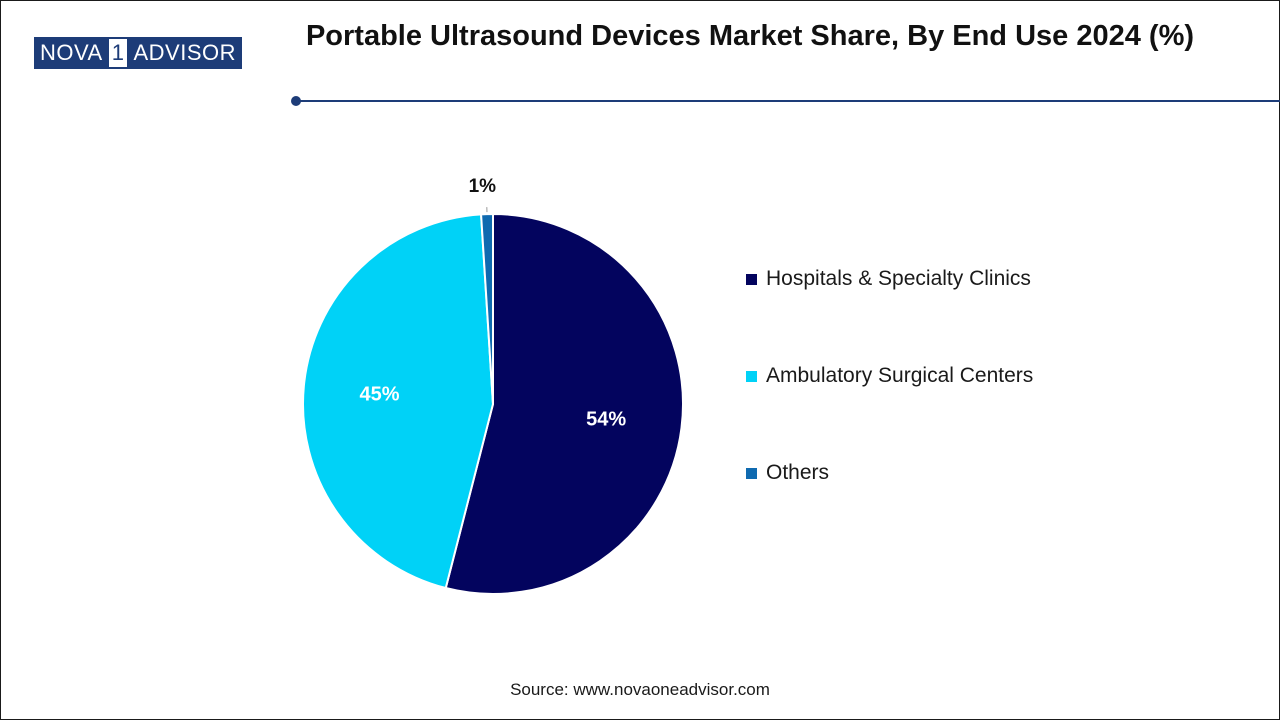  Describe the element at coordinates (379, 394) in the screenshot. I see `slice-label-1: 45%` at that location.